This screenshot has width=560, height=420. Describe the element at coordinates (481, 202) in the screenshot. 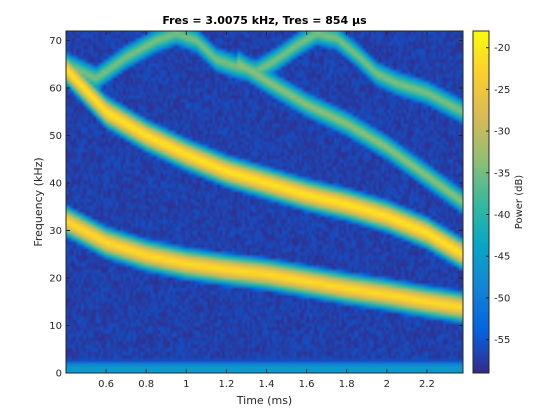

I see `colorbar-gradient` at that location.